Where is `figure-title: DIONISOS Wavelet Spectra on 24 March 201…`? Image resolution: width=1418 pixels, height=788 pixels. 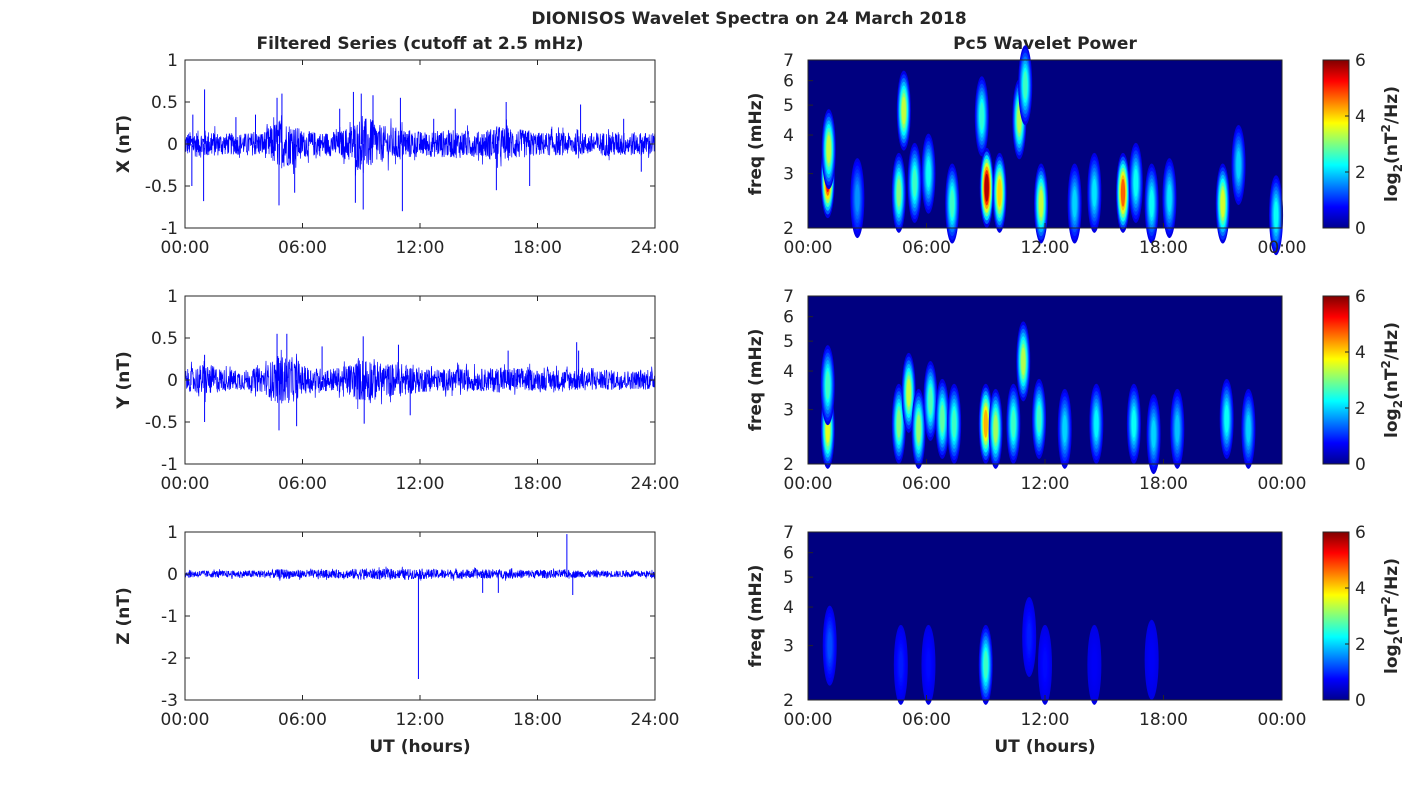
figure-title: DIONISOS Wavelet Spectra on 24 March 201… is located at coordinates (748, 19).